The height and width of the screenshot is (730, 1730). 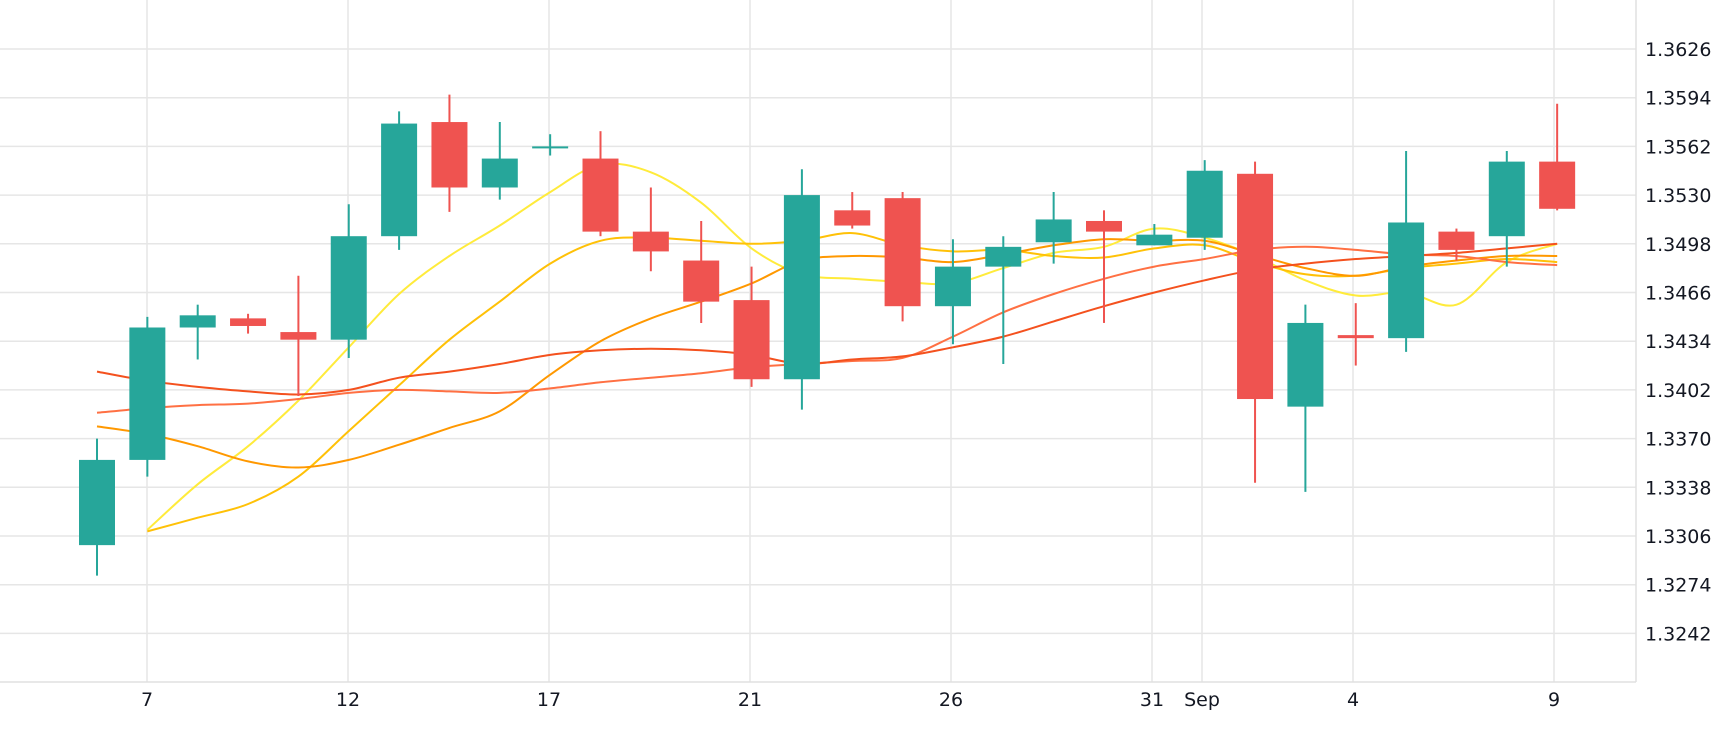 I want to click on y-tick-label: 1.3594, so click(x=1678, y=99).